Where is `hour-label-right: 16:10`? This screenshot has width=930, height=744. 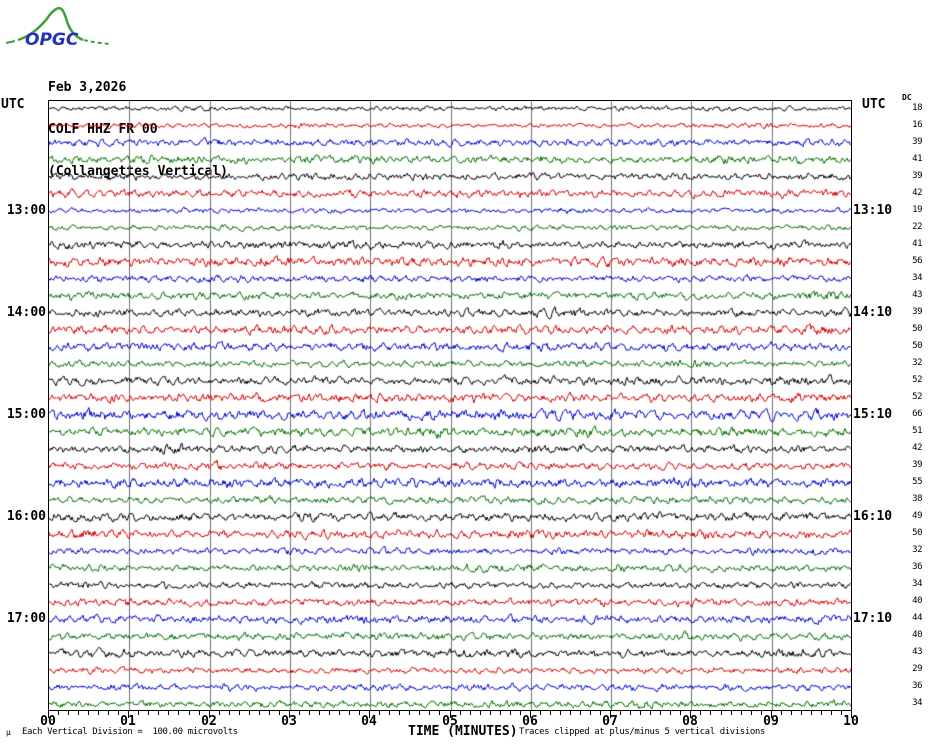
hour-label-right: 16:10 is located at coordinates (873, 517).